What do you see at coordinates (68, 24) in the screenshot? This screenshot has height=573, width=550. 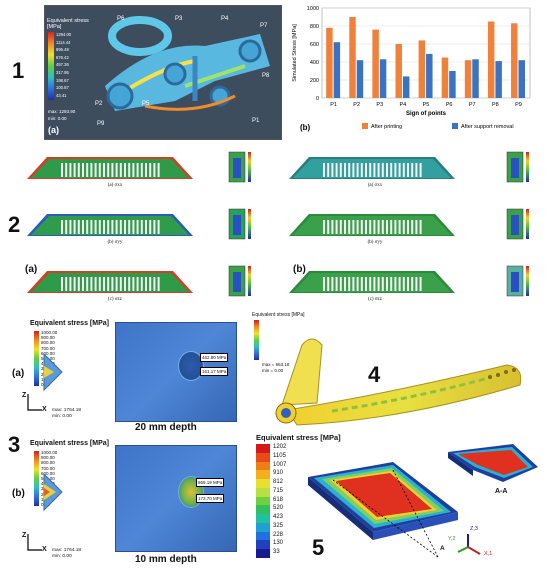 I see `panel1-colorbar-title: Equivalent stress [MPa]` at bounding box center [68, 24].